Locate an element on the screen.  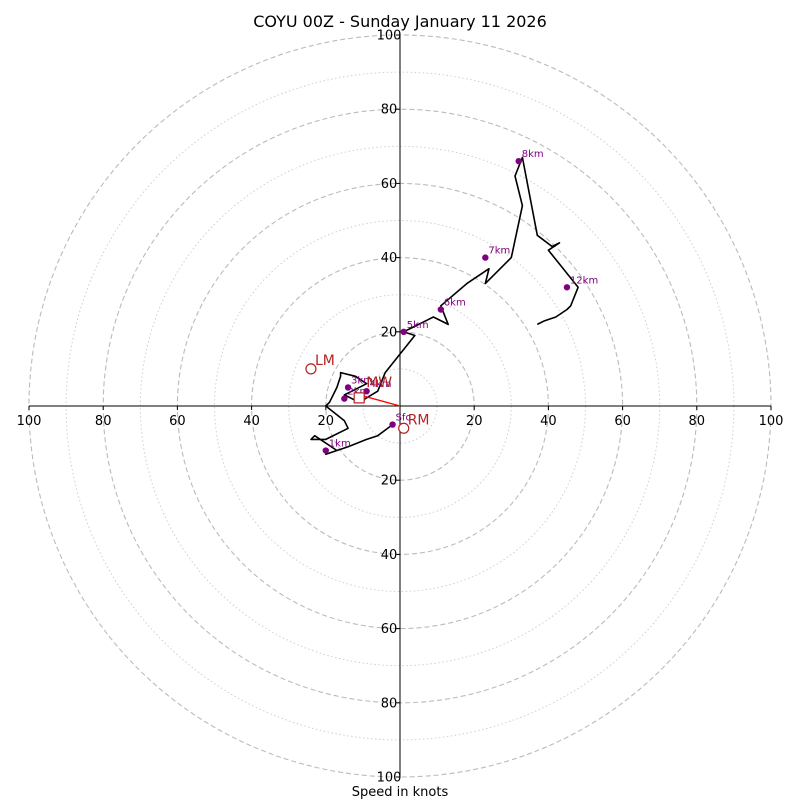
storm-motion-label: LM is located at coordinates (325, 361).